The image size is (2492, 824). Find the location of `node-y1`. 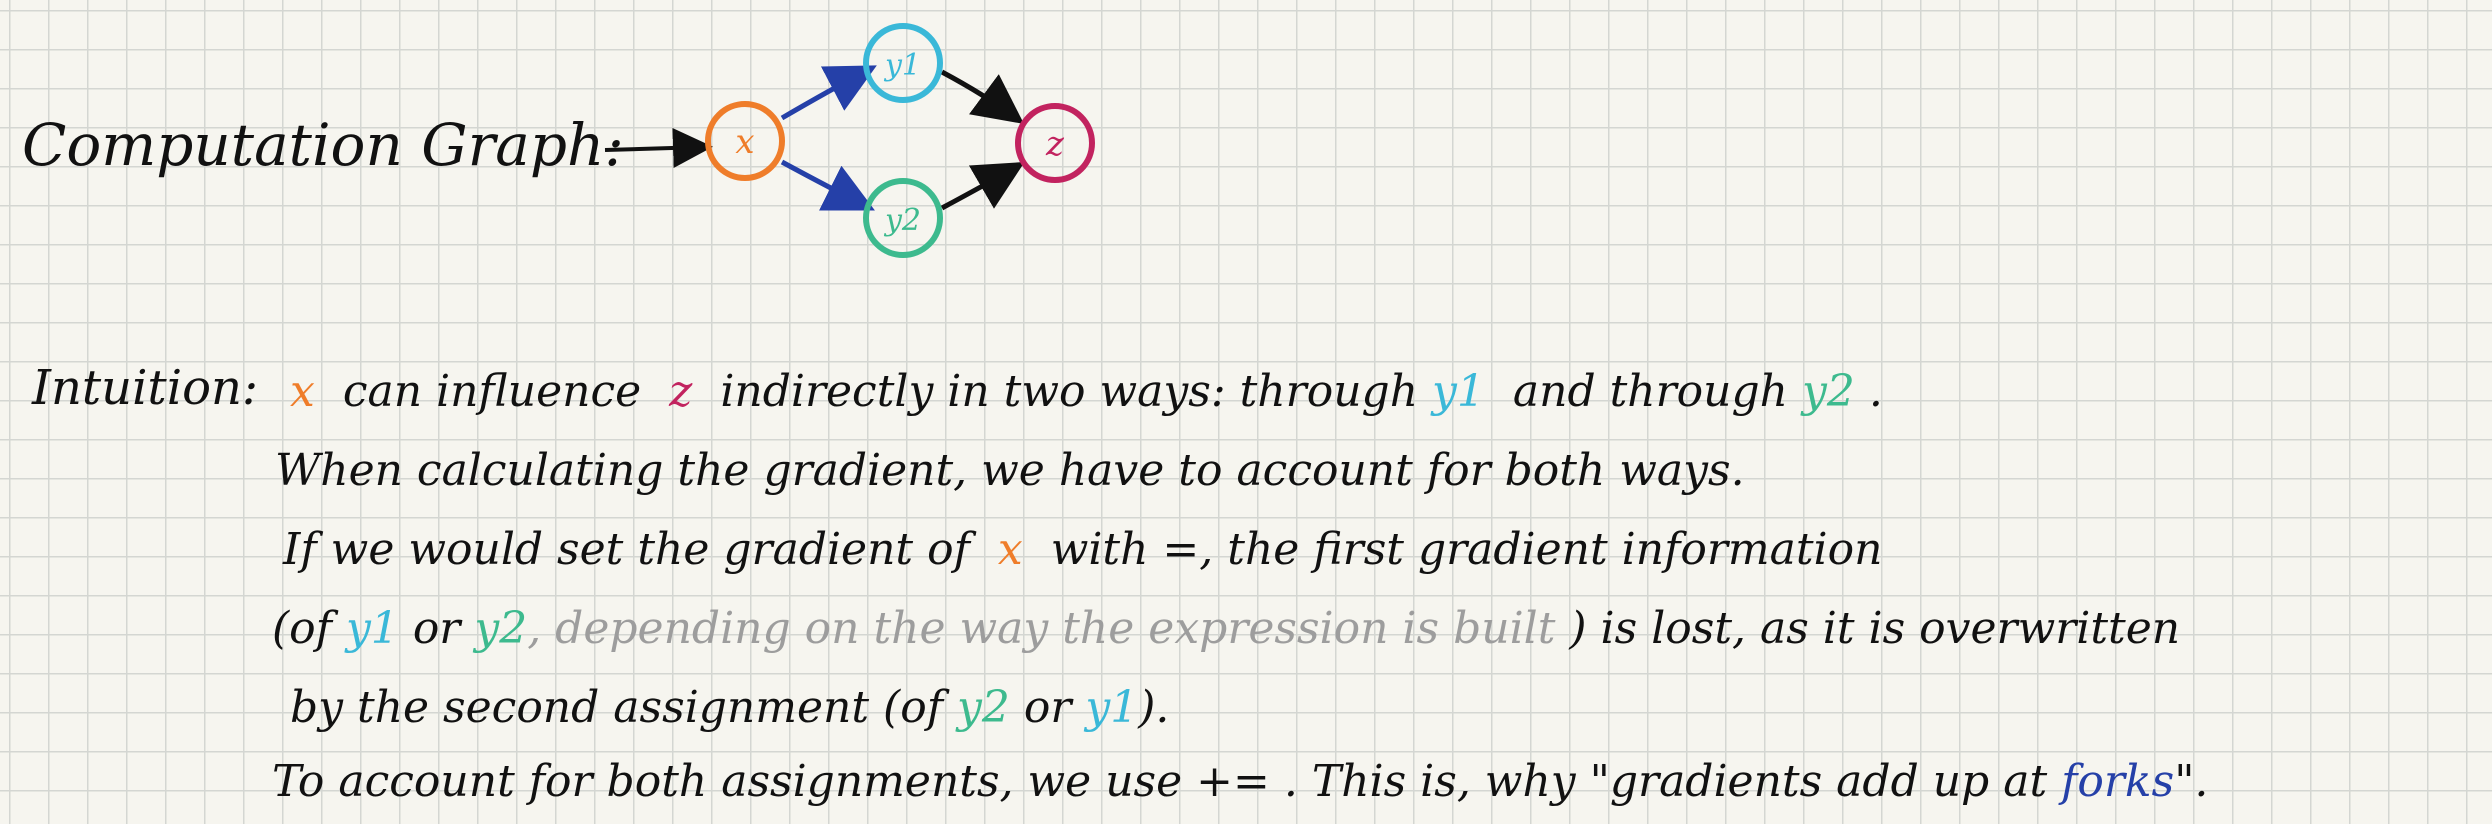

node-y1 is located at coordinates (903, 63).